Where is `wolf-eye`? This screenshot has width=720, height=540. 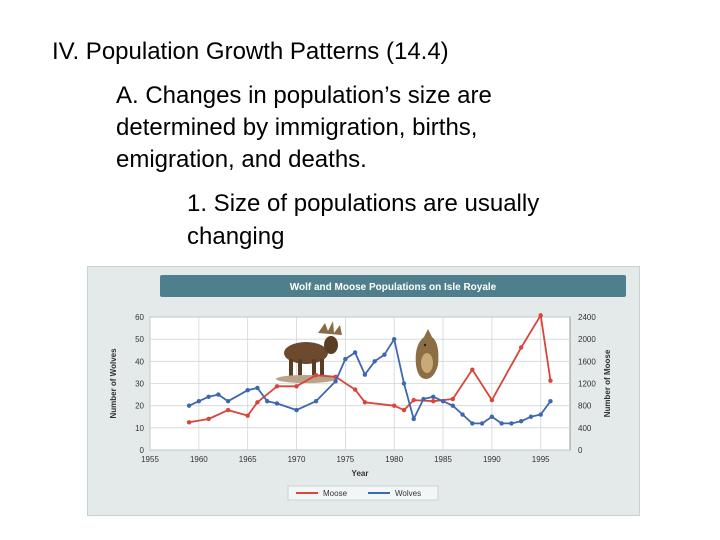
wolf-eye is located at coordinates (425, 345).